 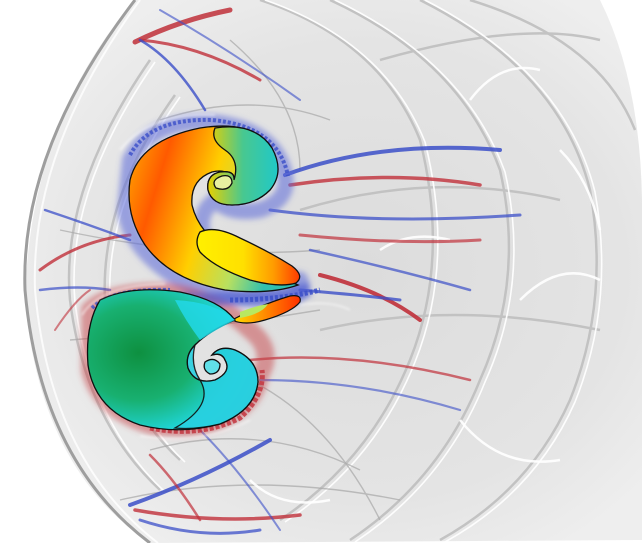 What do you see at coordinates (214, 209) in the screenshot?
I see `upper-bubble` at bounding box center [214, 209].